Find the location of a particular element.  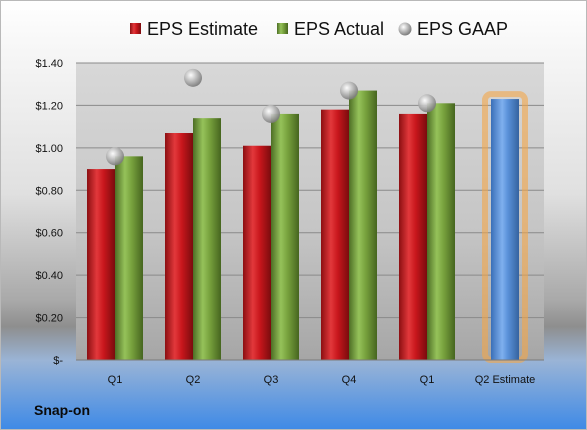

legend-label-eps-gaap: EPS GAAP is located at coordinates (462, 29).